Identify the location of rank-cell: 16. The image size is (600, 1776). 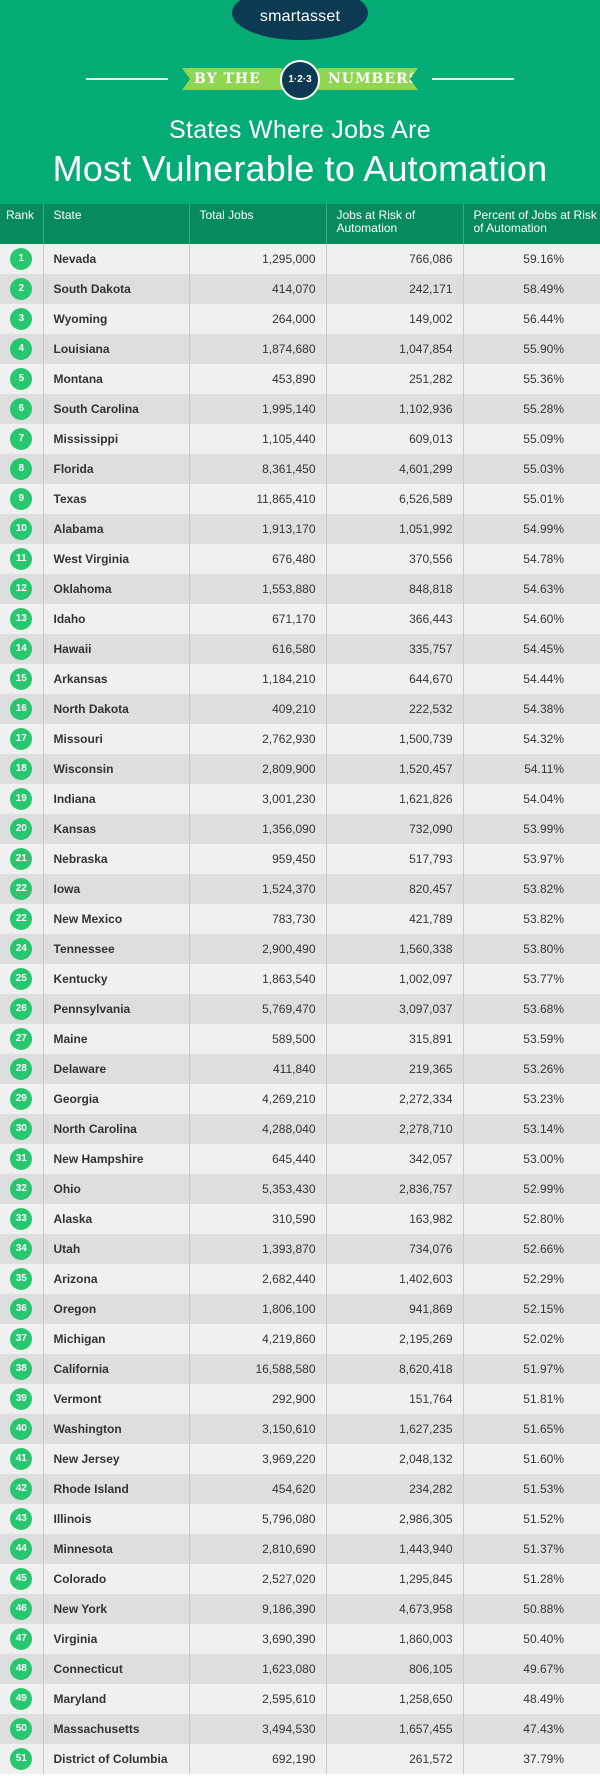
(22, 709).